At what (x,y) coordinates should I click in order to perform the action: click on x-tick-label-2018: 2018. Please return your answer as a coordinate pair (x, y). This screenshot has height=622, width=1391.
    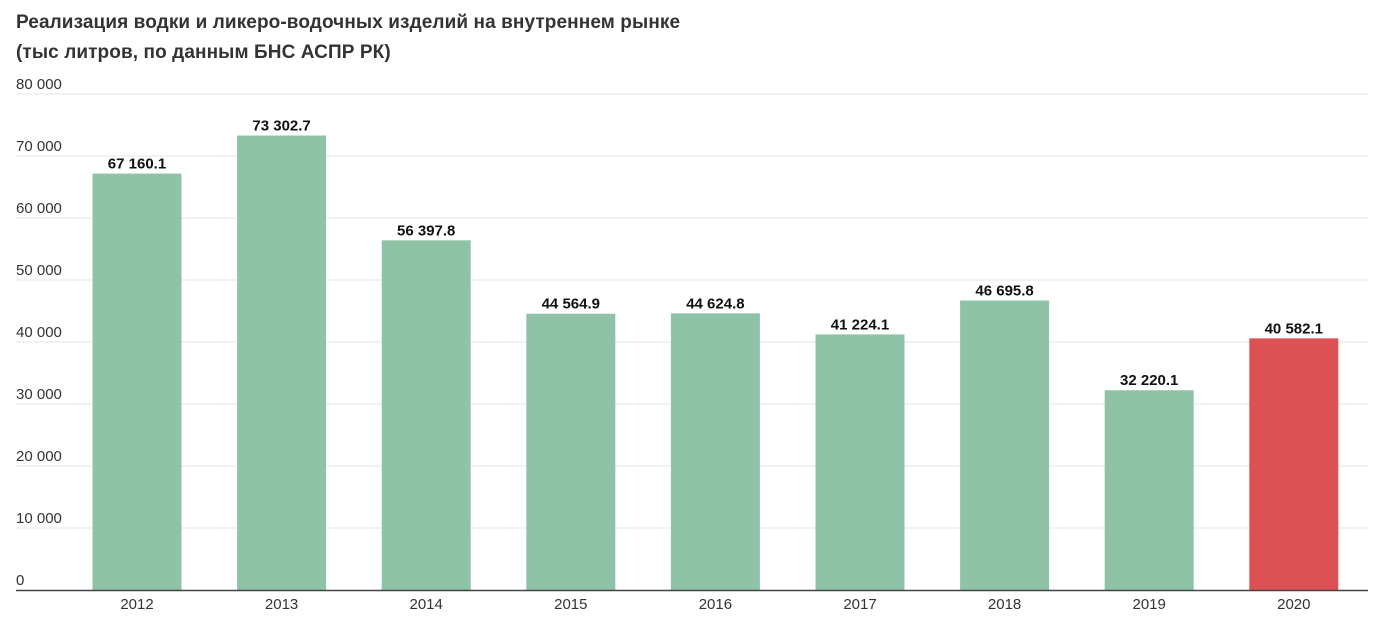
    Looking at the image, I should click on (1004, 604).